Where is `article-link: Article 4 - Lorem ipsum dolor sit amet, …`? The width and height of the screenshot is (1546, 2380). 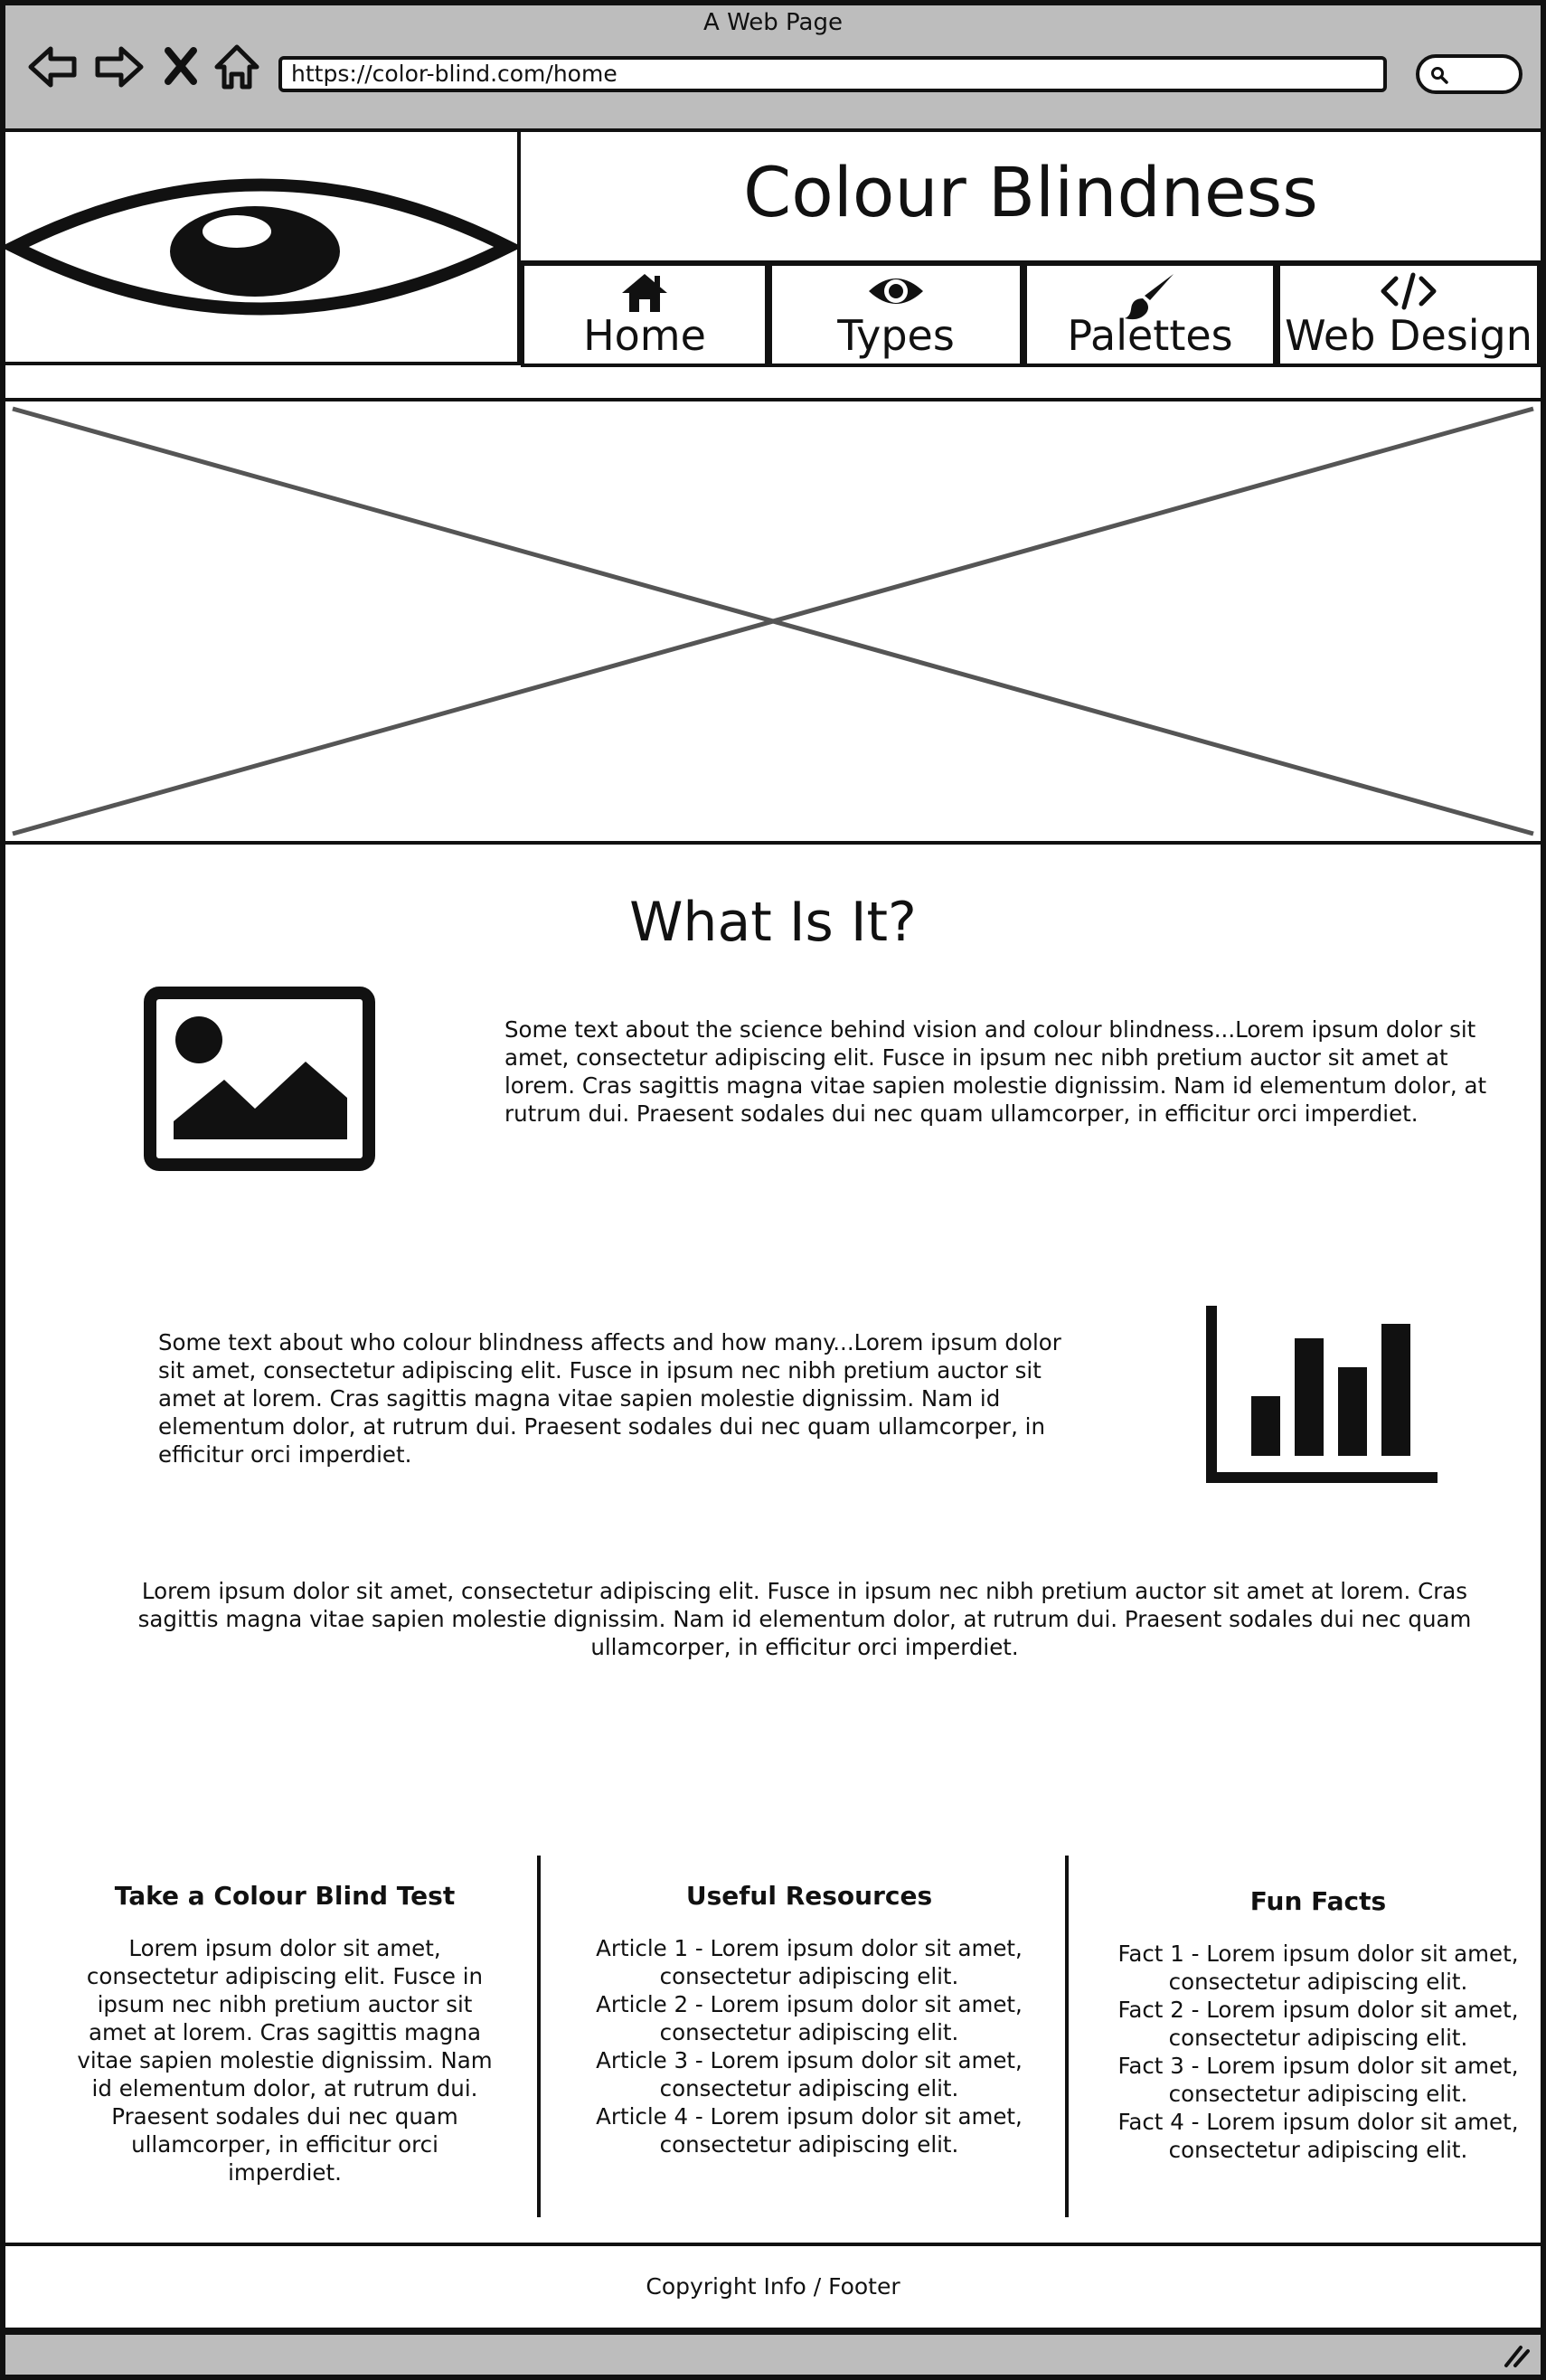 article-link: Article 4 - Lorem ipsum dolor sit amet, … is located at coordinates (809, 2130).